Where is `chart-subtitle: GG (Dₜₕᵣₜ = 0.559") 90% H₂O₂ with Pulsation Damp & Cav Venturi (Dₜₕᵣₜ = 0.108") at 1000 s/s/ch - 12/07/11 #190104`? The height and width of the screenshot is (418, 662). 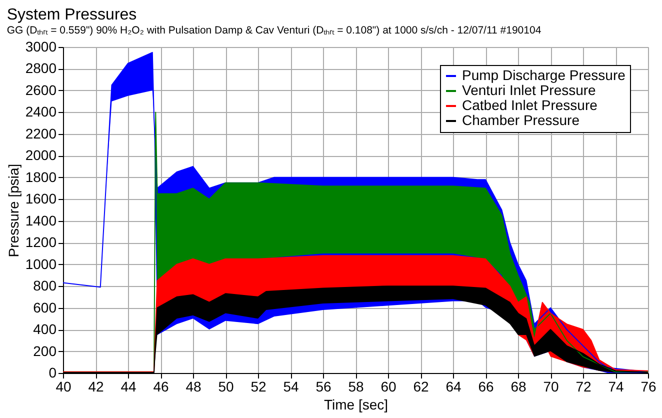 chart-subtitle: GG (Dₜₕᵣₜ = 0.559") 90% H₂O₂ with Pulsation Damp & Cav Venturi (Dₜₕᵣₜ = 0.108") at 1000 s/s/ch - 12/07/11 #190104 is located at coordinates (274, 30).